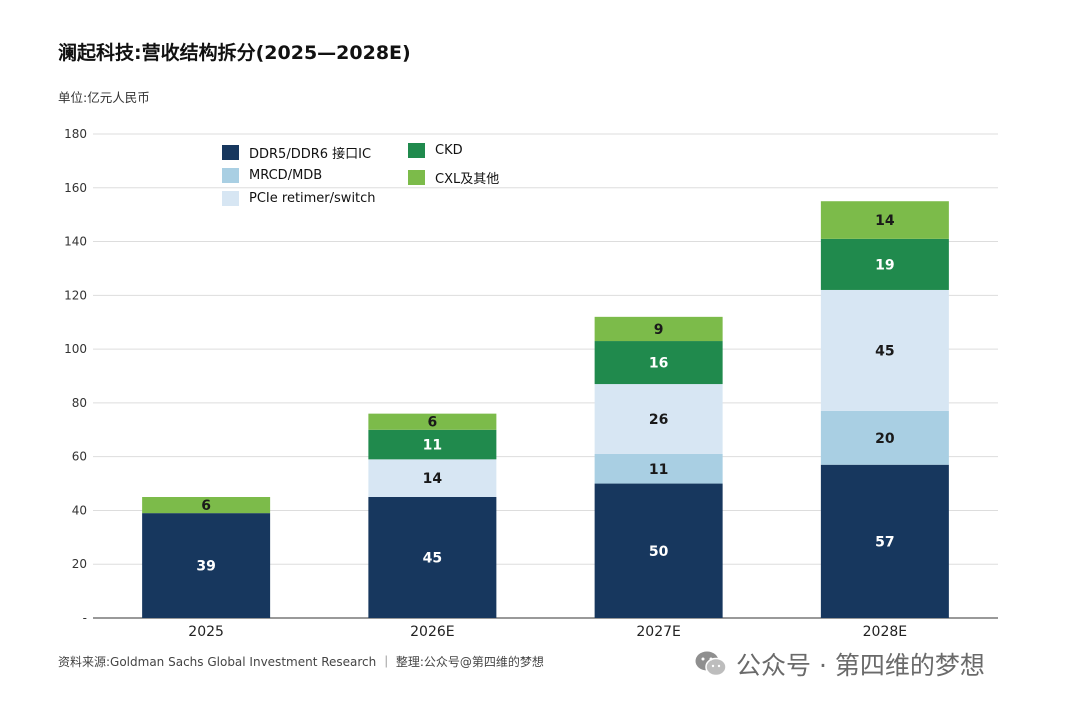  What do you see at coordinates (206, 632) in the screenshot?
I see `x-tick-label: 2025` at bounding box center [206, 632].